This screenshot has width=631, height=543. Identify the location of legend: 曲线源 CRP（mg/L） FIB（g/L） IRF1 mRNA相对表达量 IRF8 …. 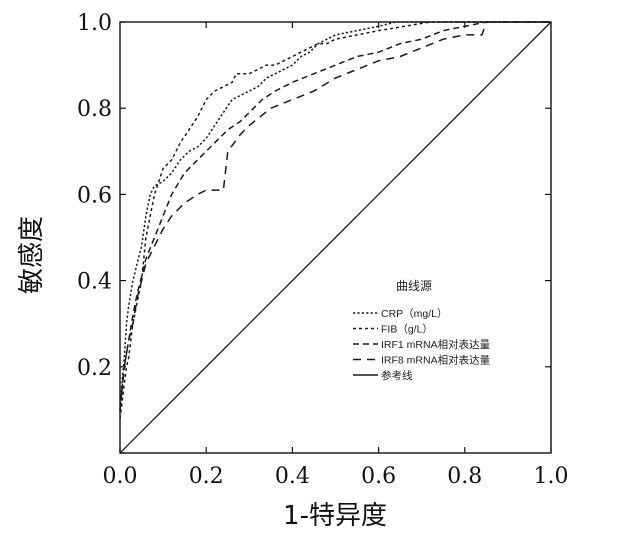
(422, 330).